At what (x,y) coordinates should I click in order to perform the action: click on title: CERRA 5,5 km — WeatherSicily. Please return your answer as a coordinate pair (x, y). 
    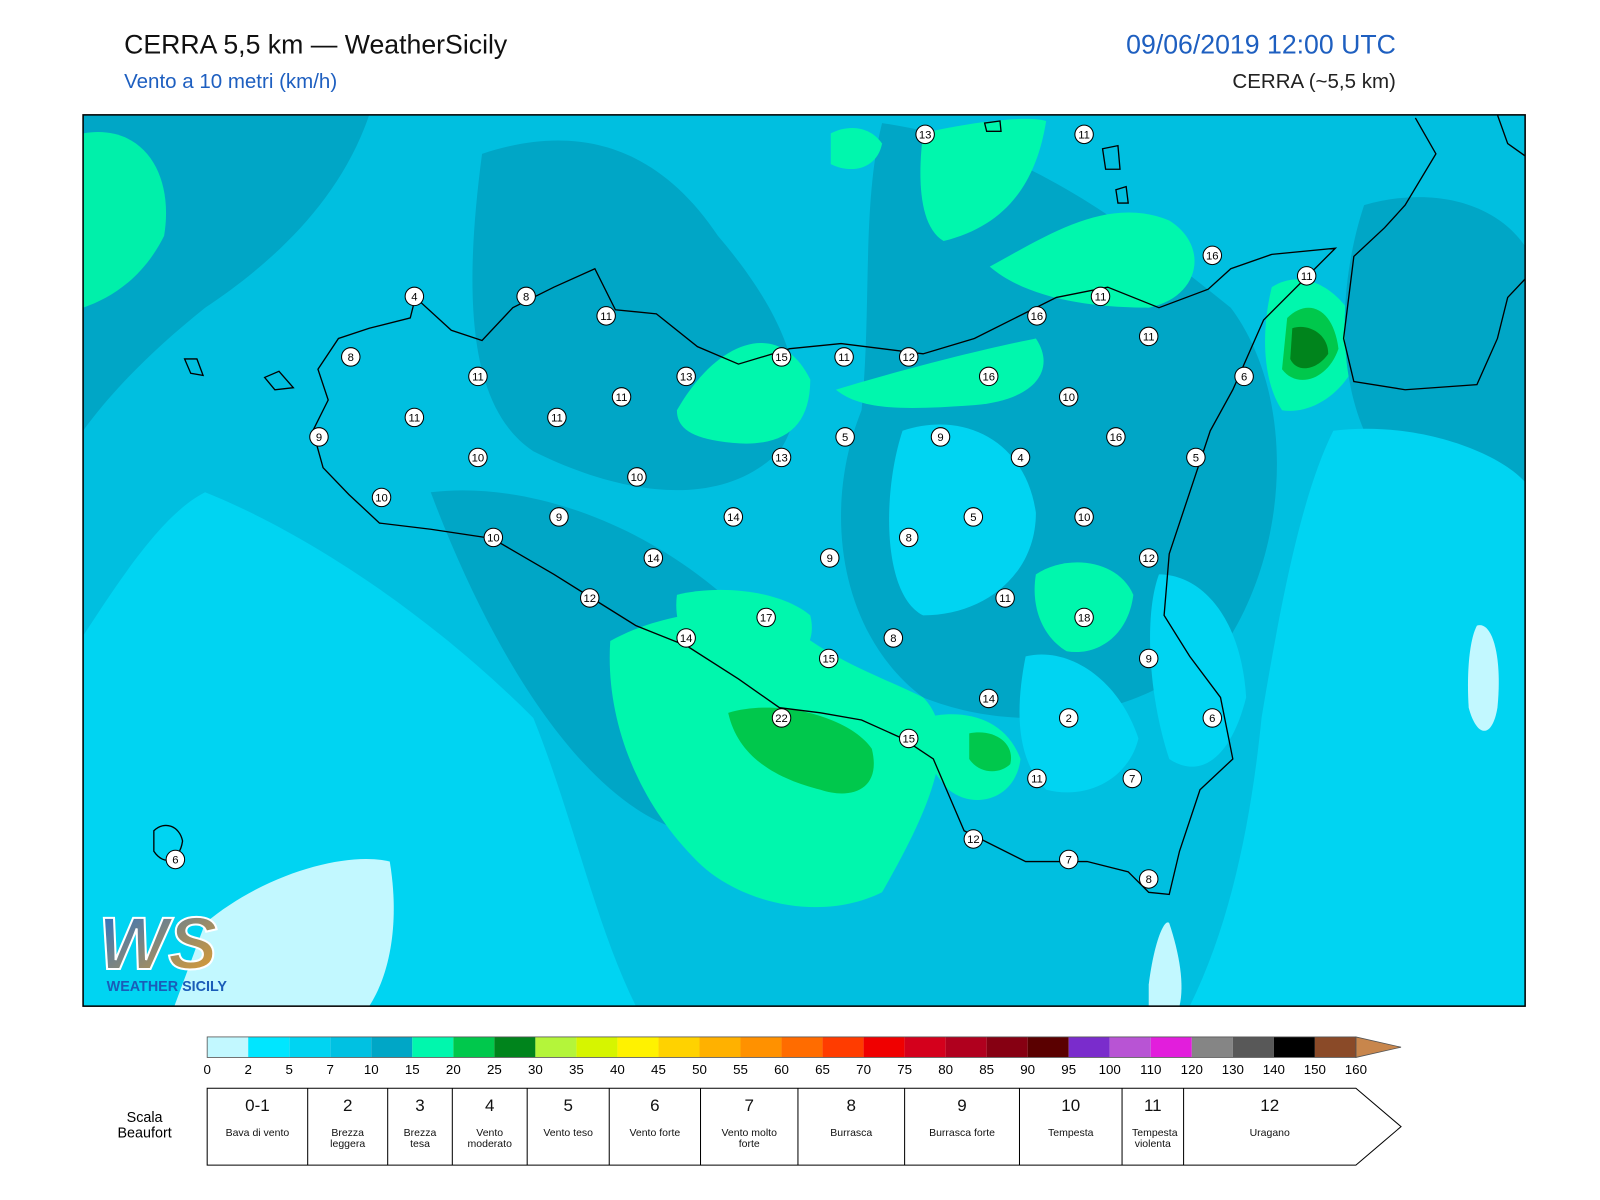
    Looking at the image, I should click on (316, 44).